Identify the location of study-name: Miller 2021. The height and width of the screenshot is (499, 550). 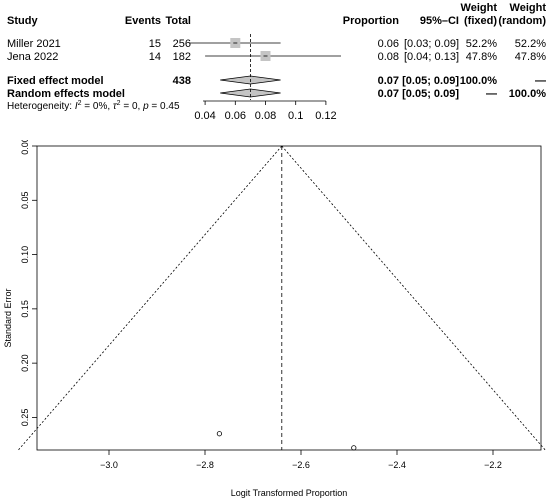
(34, 44).